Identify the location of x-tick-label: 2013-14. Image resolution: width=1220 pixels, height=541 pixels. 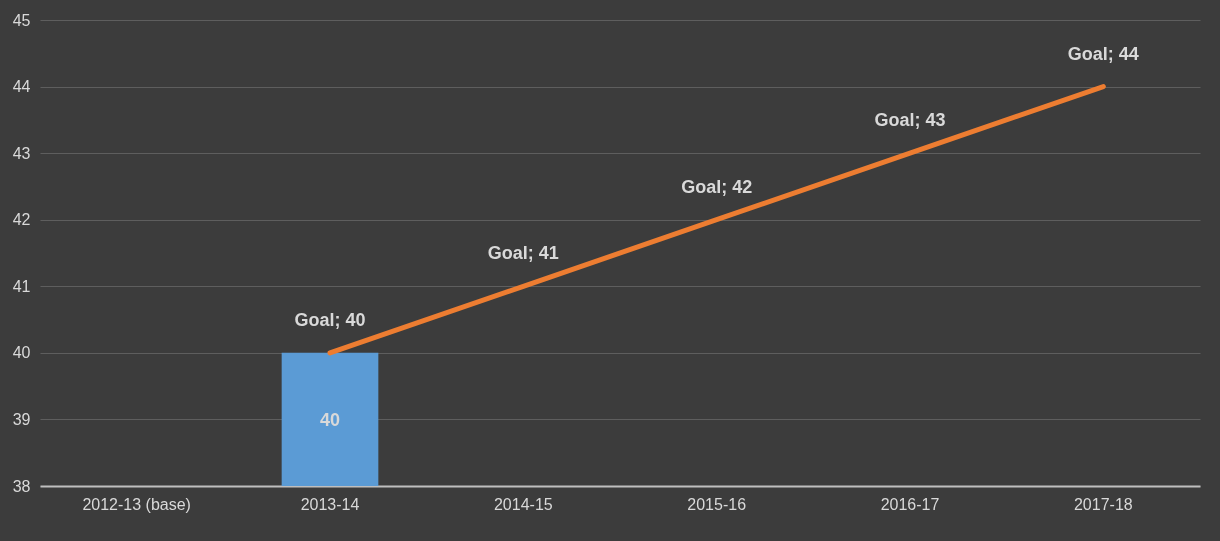
(330, 504).